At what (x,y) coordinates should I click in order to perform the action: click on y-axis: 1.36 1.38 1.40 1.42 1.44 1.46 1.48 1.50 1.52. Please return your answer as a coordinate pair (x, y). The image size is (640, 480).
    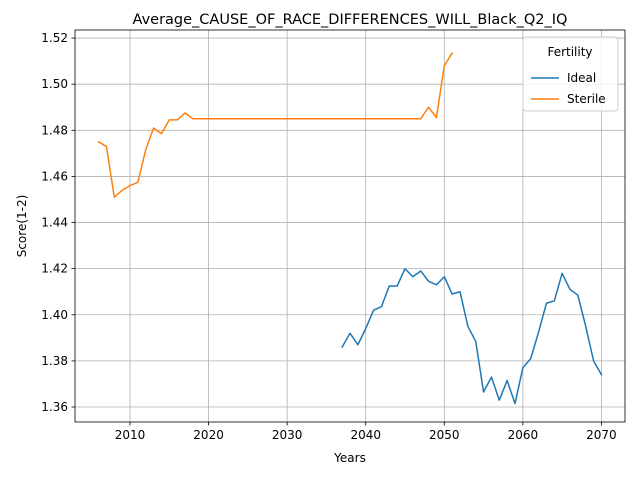
    Looking at the image, I should click on (58, 222).